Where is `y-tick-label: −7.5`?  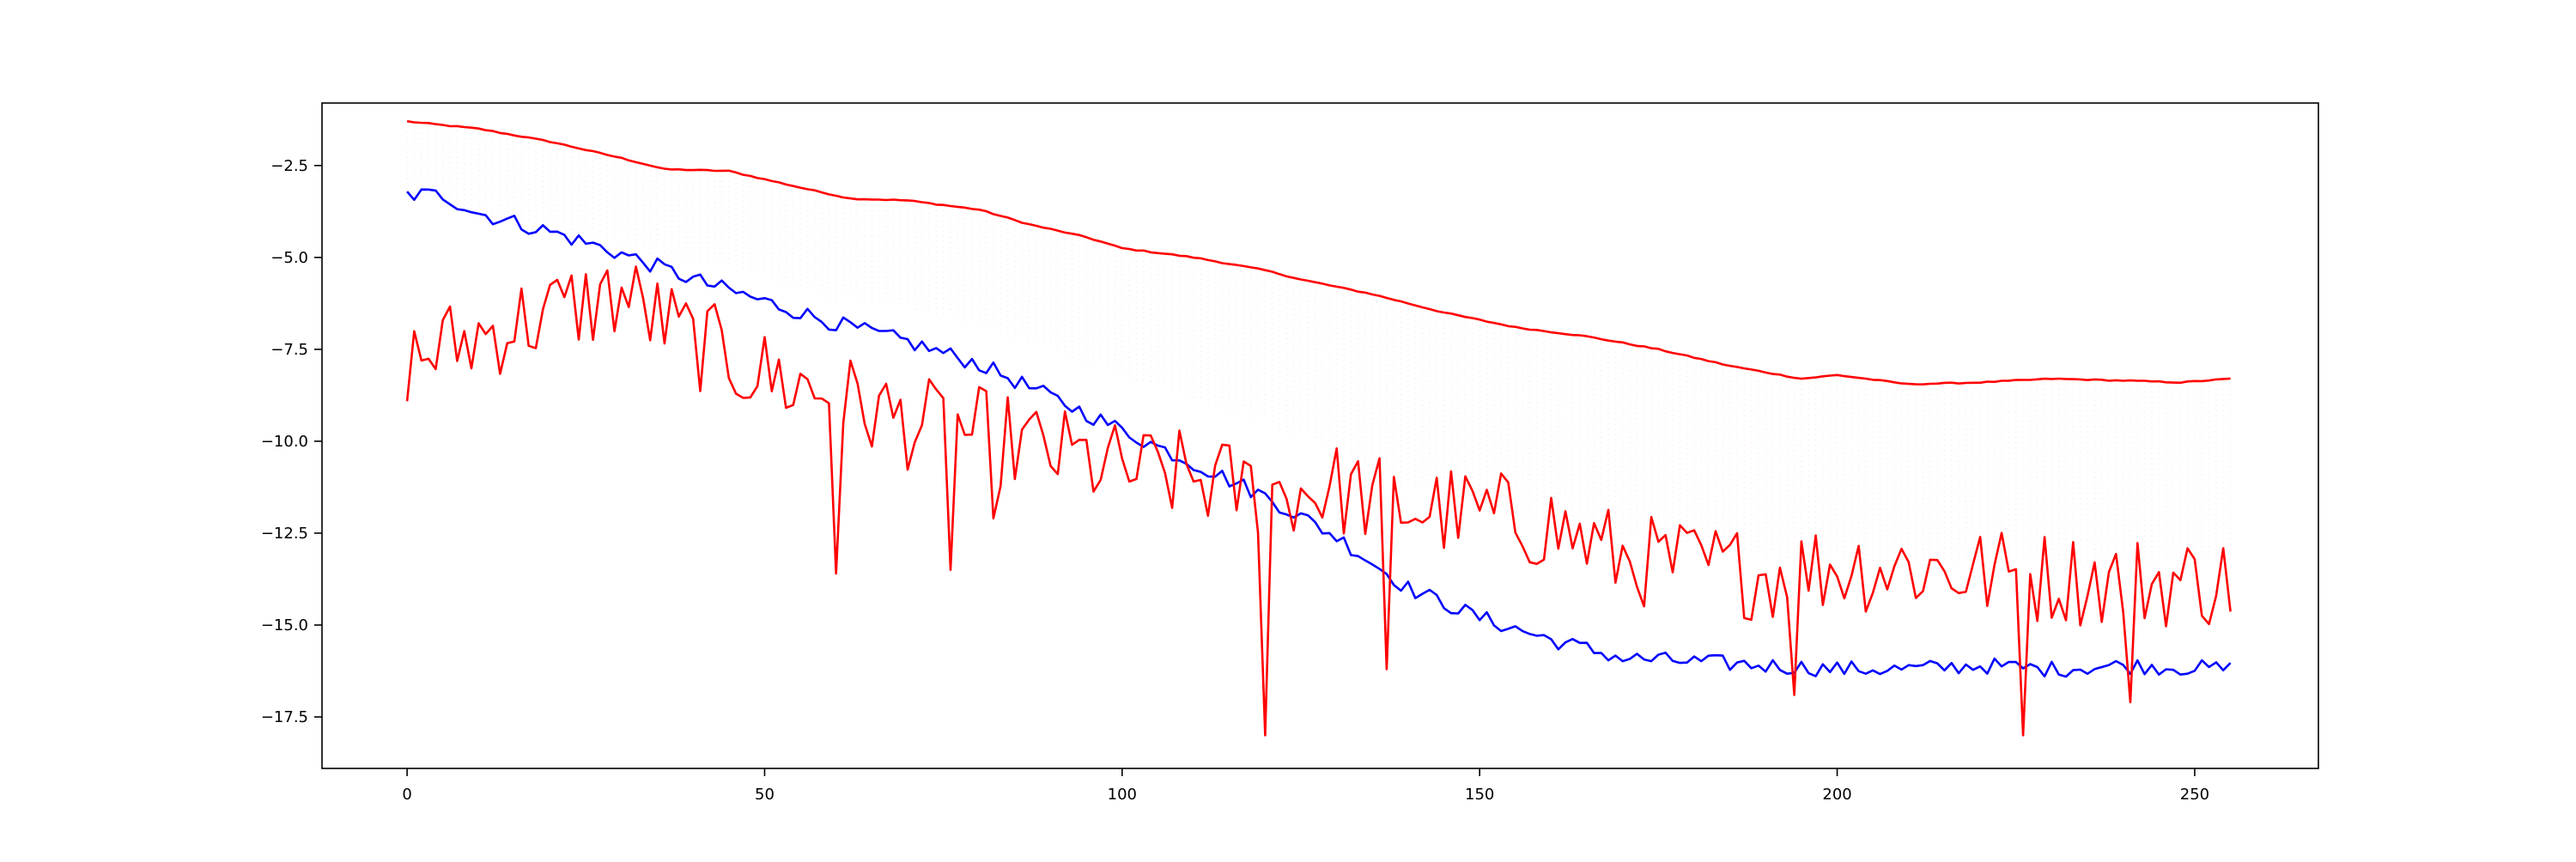
y-tick-label: −7.5 is located at coordinates (289, 350).